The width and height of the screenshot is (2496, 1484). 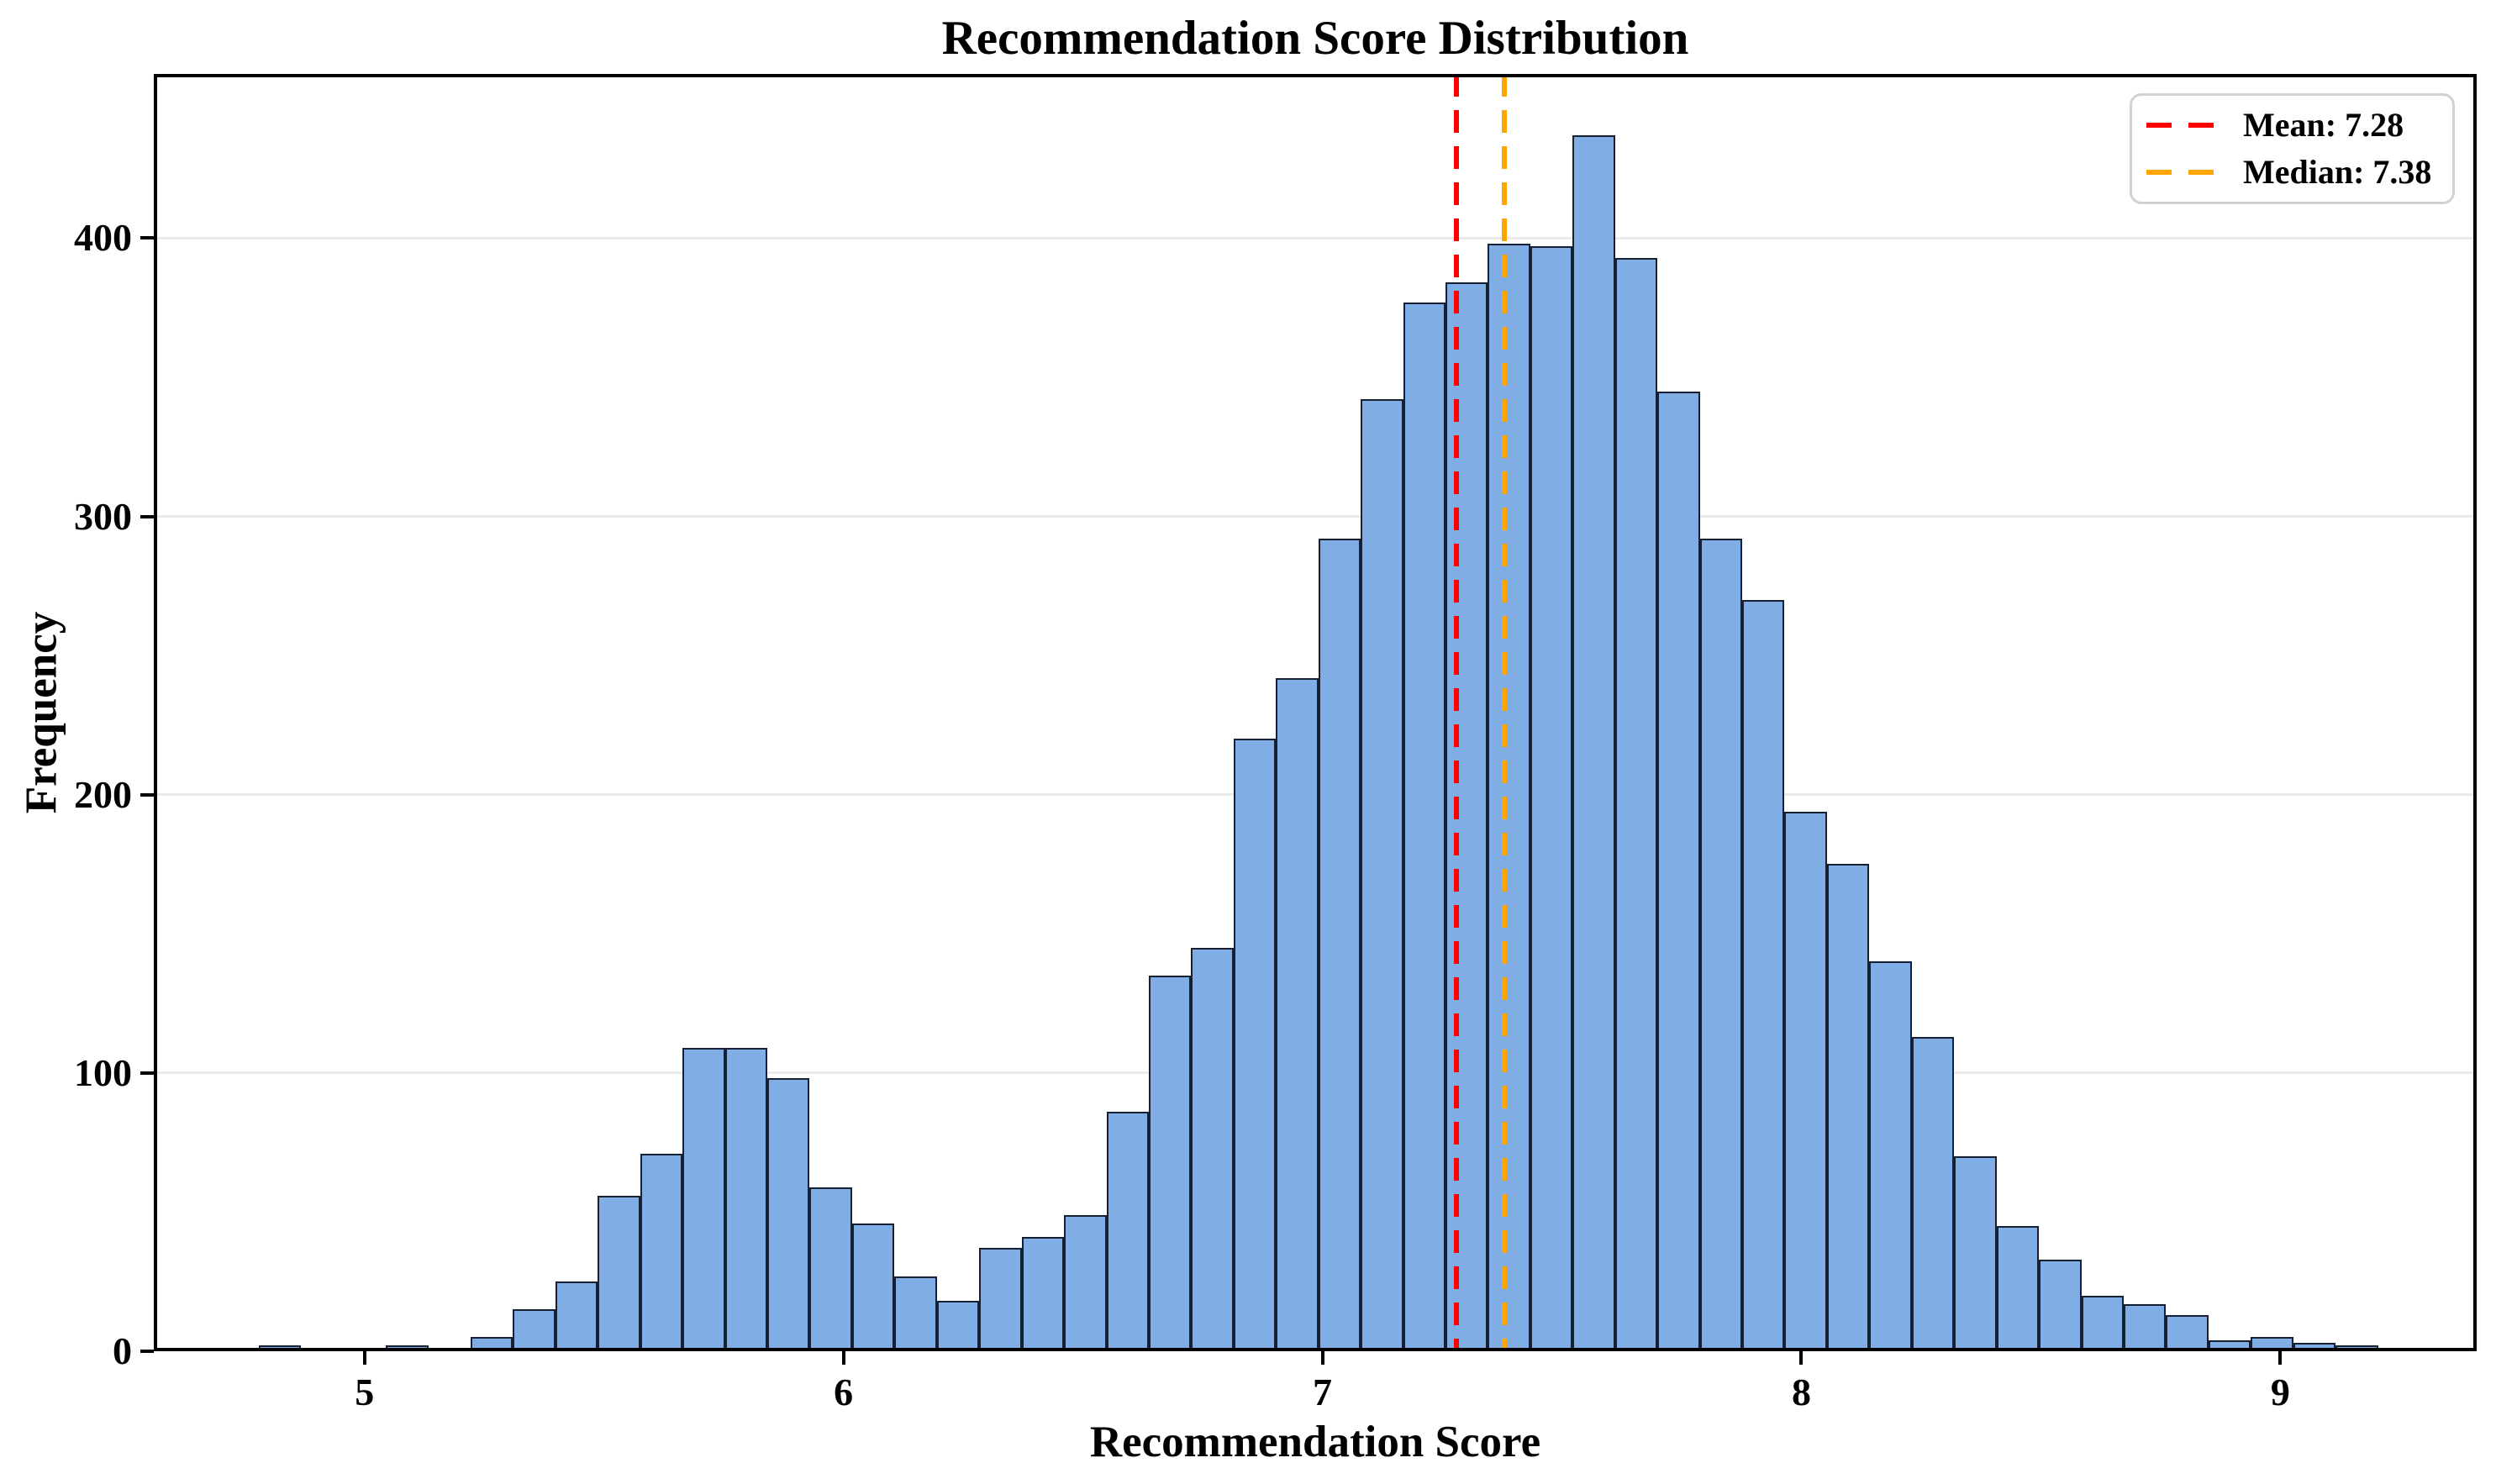 What do you see at coordinates (103, 238) in the screenshot?
I see `y-tick-label-400: 400` at bounding box center [103, 238].